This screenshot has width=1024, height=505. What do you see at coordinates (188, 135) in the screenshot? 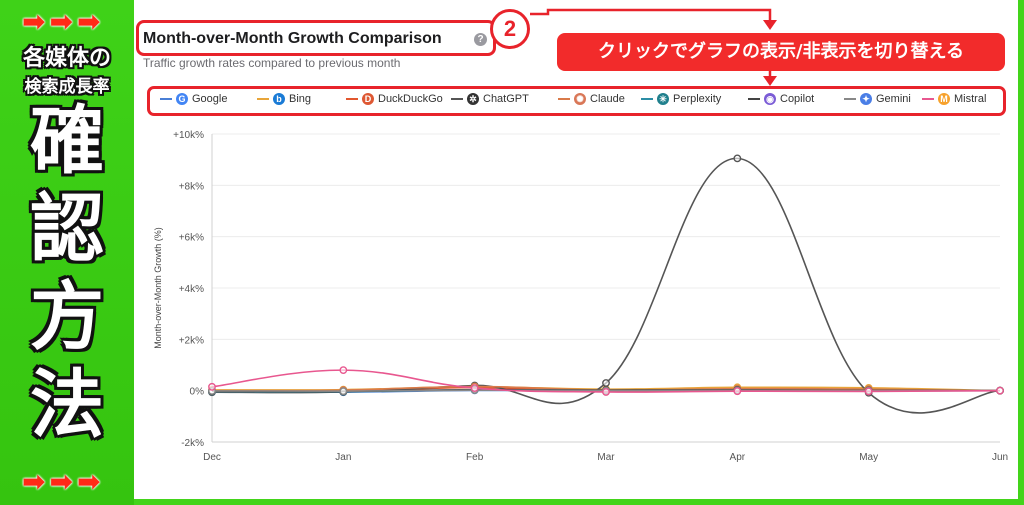
I see `y-tick-label: +10k%` at bounding box center [188, 135].